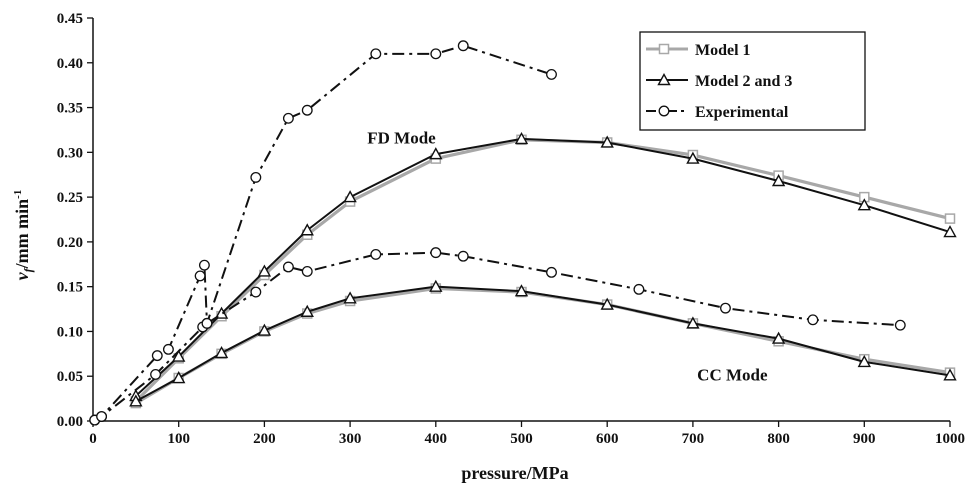 This screenshot has height=486, width=972. What do you see at coordinates (70, 288) in the screenshot?
I see `y-tick-label: 0.15` at bounding box center [70, 288].